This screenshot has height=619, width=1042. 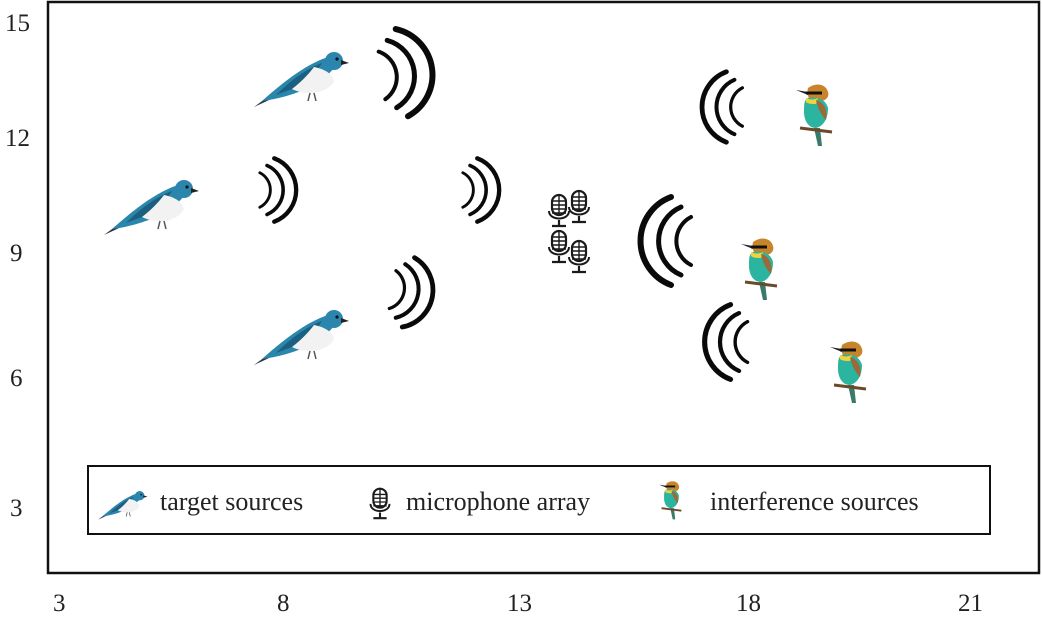 I want to click on y-tick-label: 9, so click(x=16, y=253).